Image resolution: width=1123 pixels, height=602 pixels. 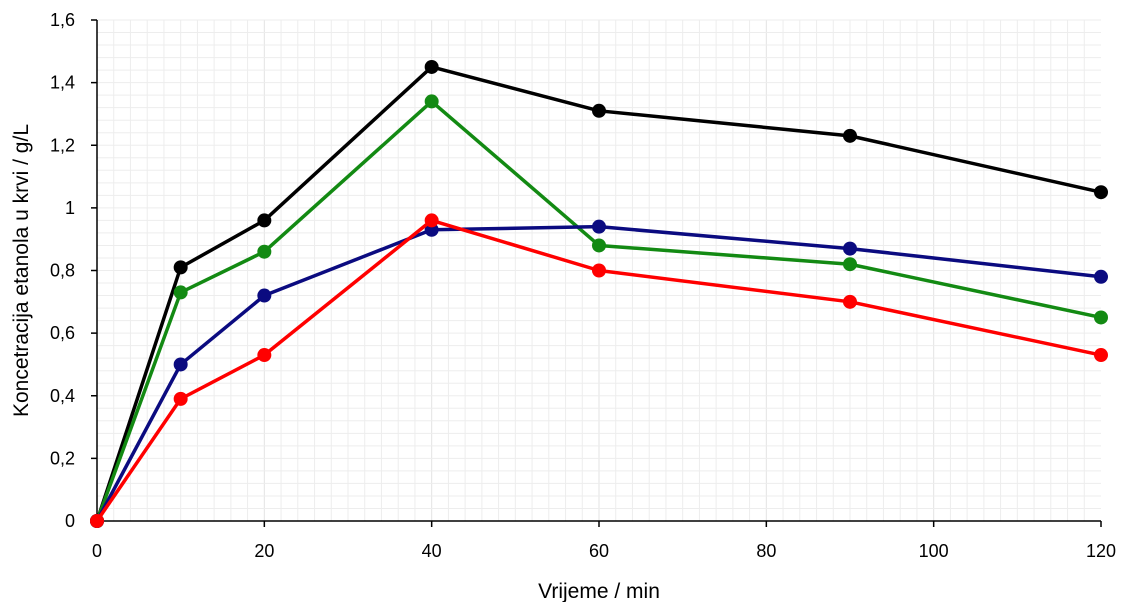 I want to click on y-tick-label: 1,4, so click(x=62, y=83).